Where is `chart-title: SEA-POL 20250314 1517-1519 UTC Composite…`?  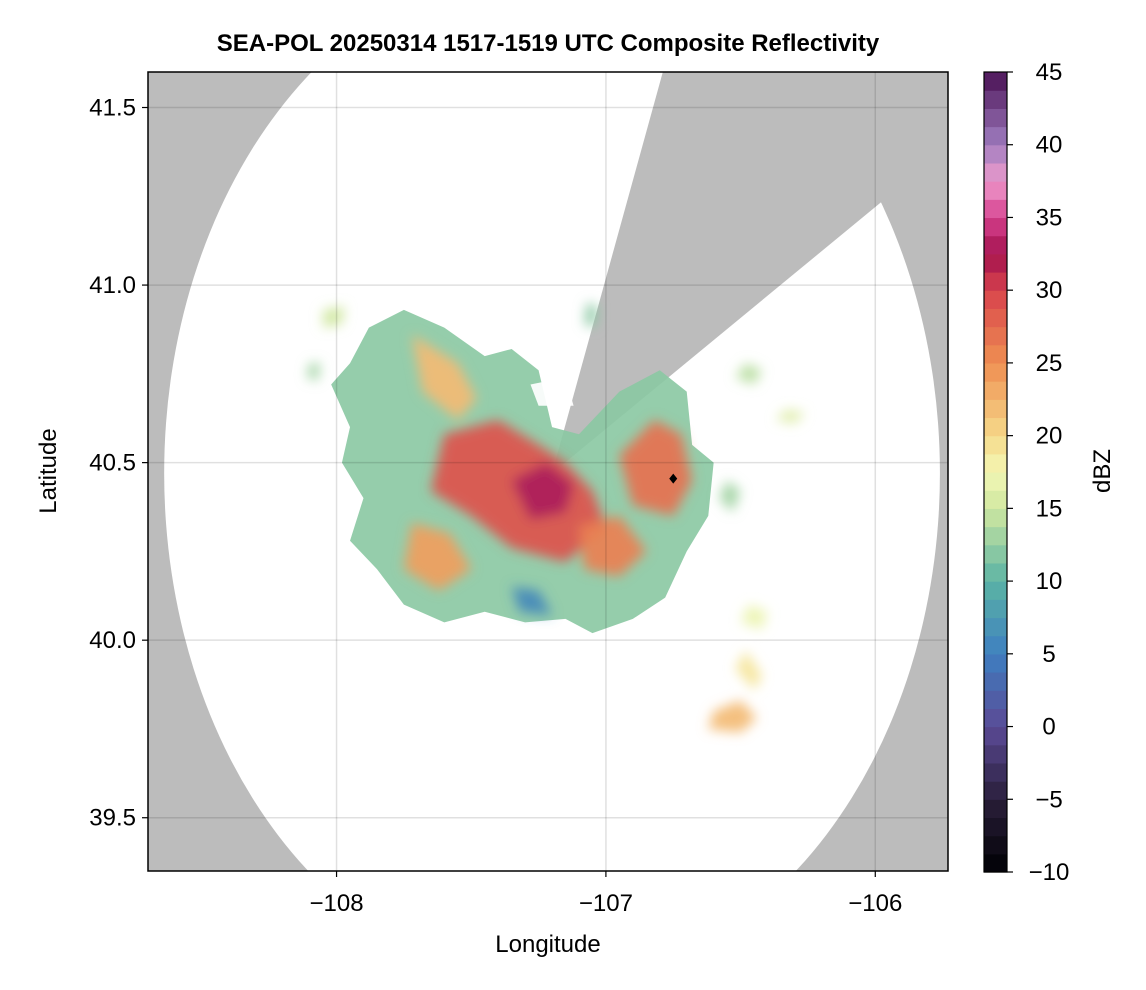
chart-title: SEA-POL 20250314 1517-1519 UTC Composite… is located at coordinates (548, 43).